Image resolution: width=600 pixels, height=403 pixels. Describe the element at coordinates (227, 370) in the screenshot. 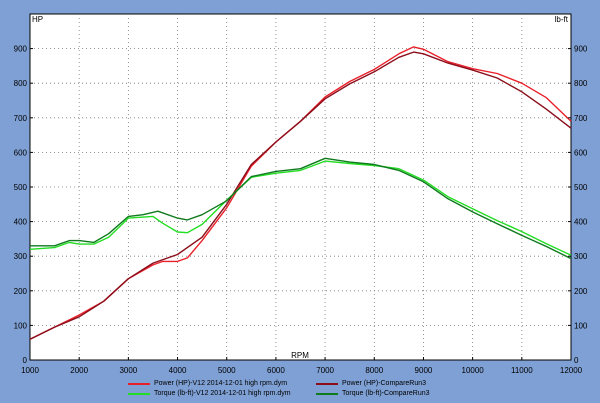

I see `x-tick-label: 5000` at that location.